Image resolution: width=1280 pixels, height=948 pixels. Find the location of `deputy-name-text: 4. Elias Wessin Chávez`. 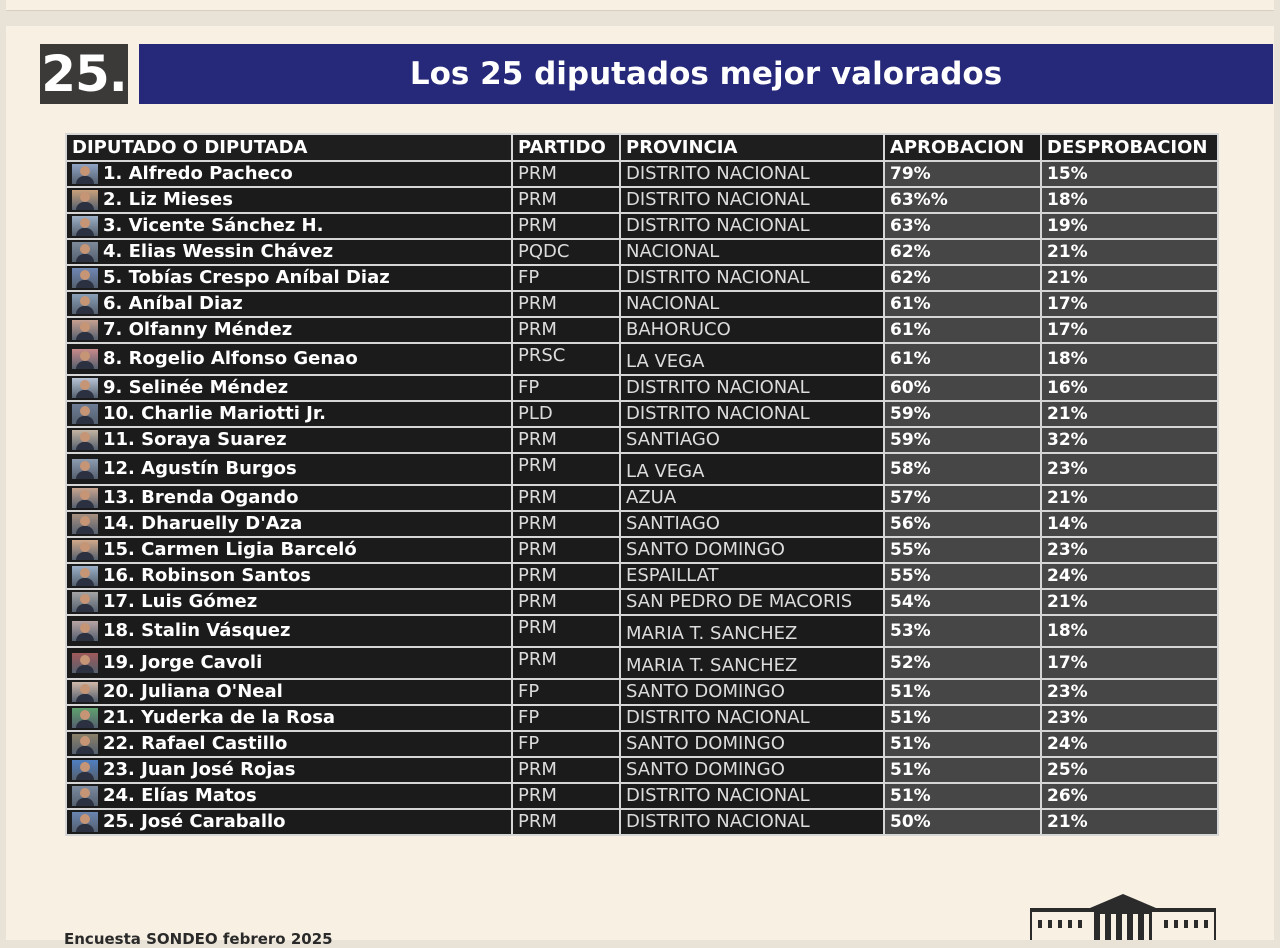

deputy-name-text: 4. Elias Wessin Chávez is located at coordinates (218, 251).